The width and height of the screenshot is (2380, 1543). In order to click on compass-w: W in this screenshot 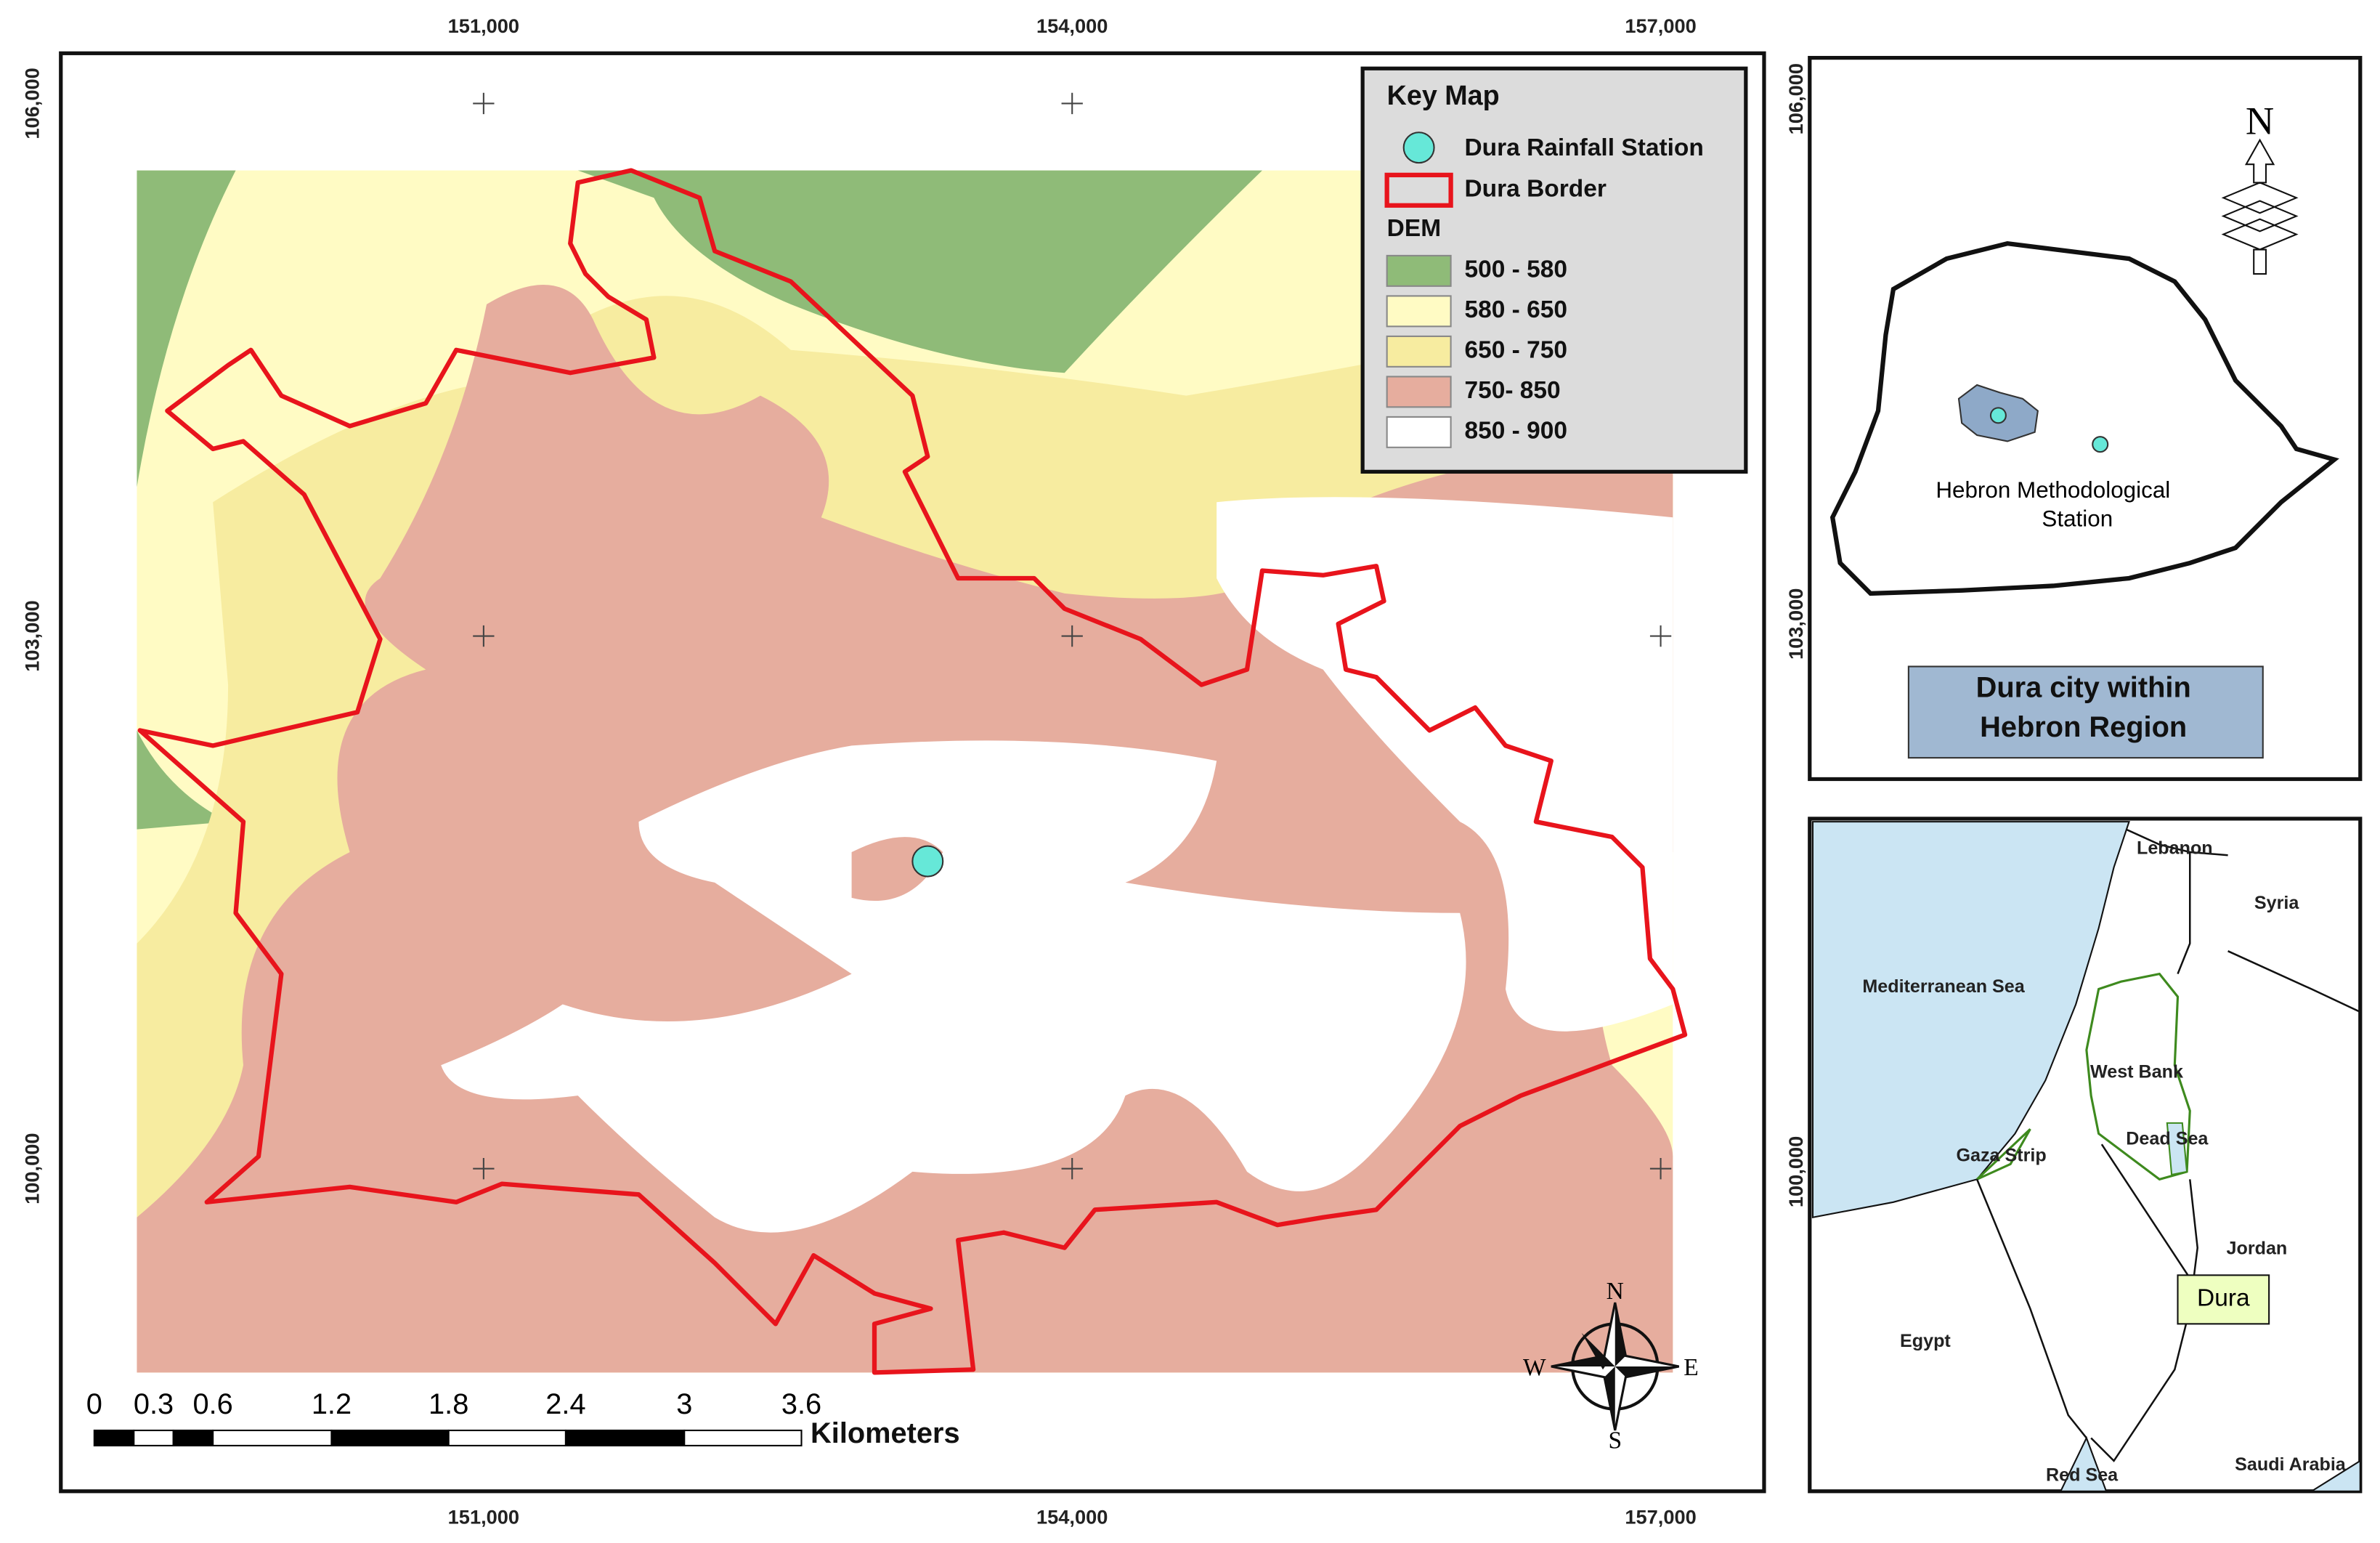, I will do `click(1535, 1367)`.